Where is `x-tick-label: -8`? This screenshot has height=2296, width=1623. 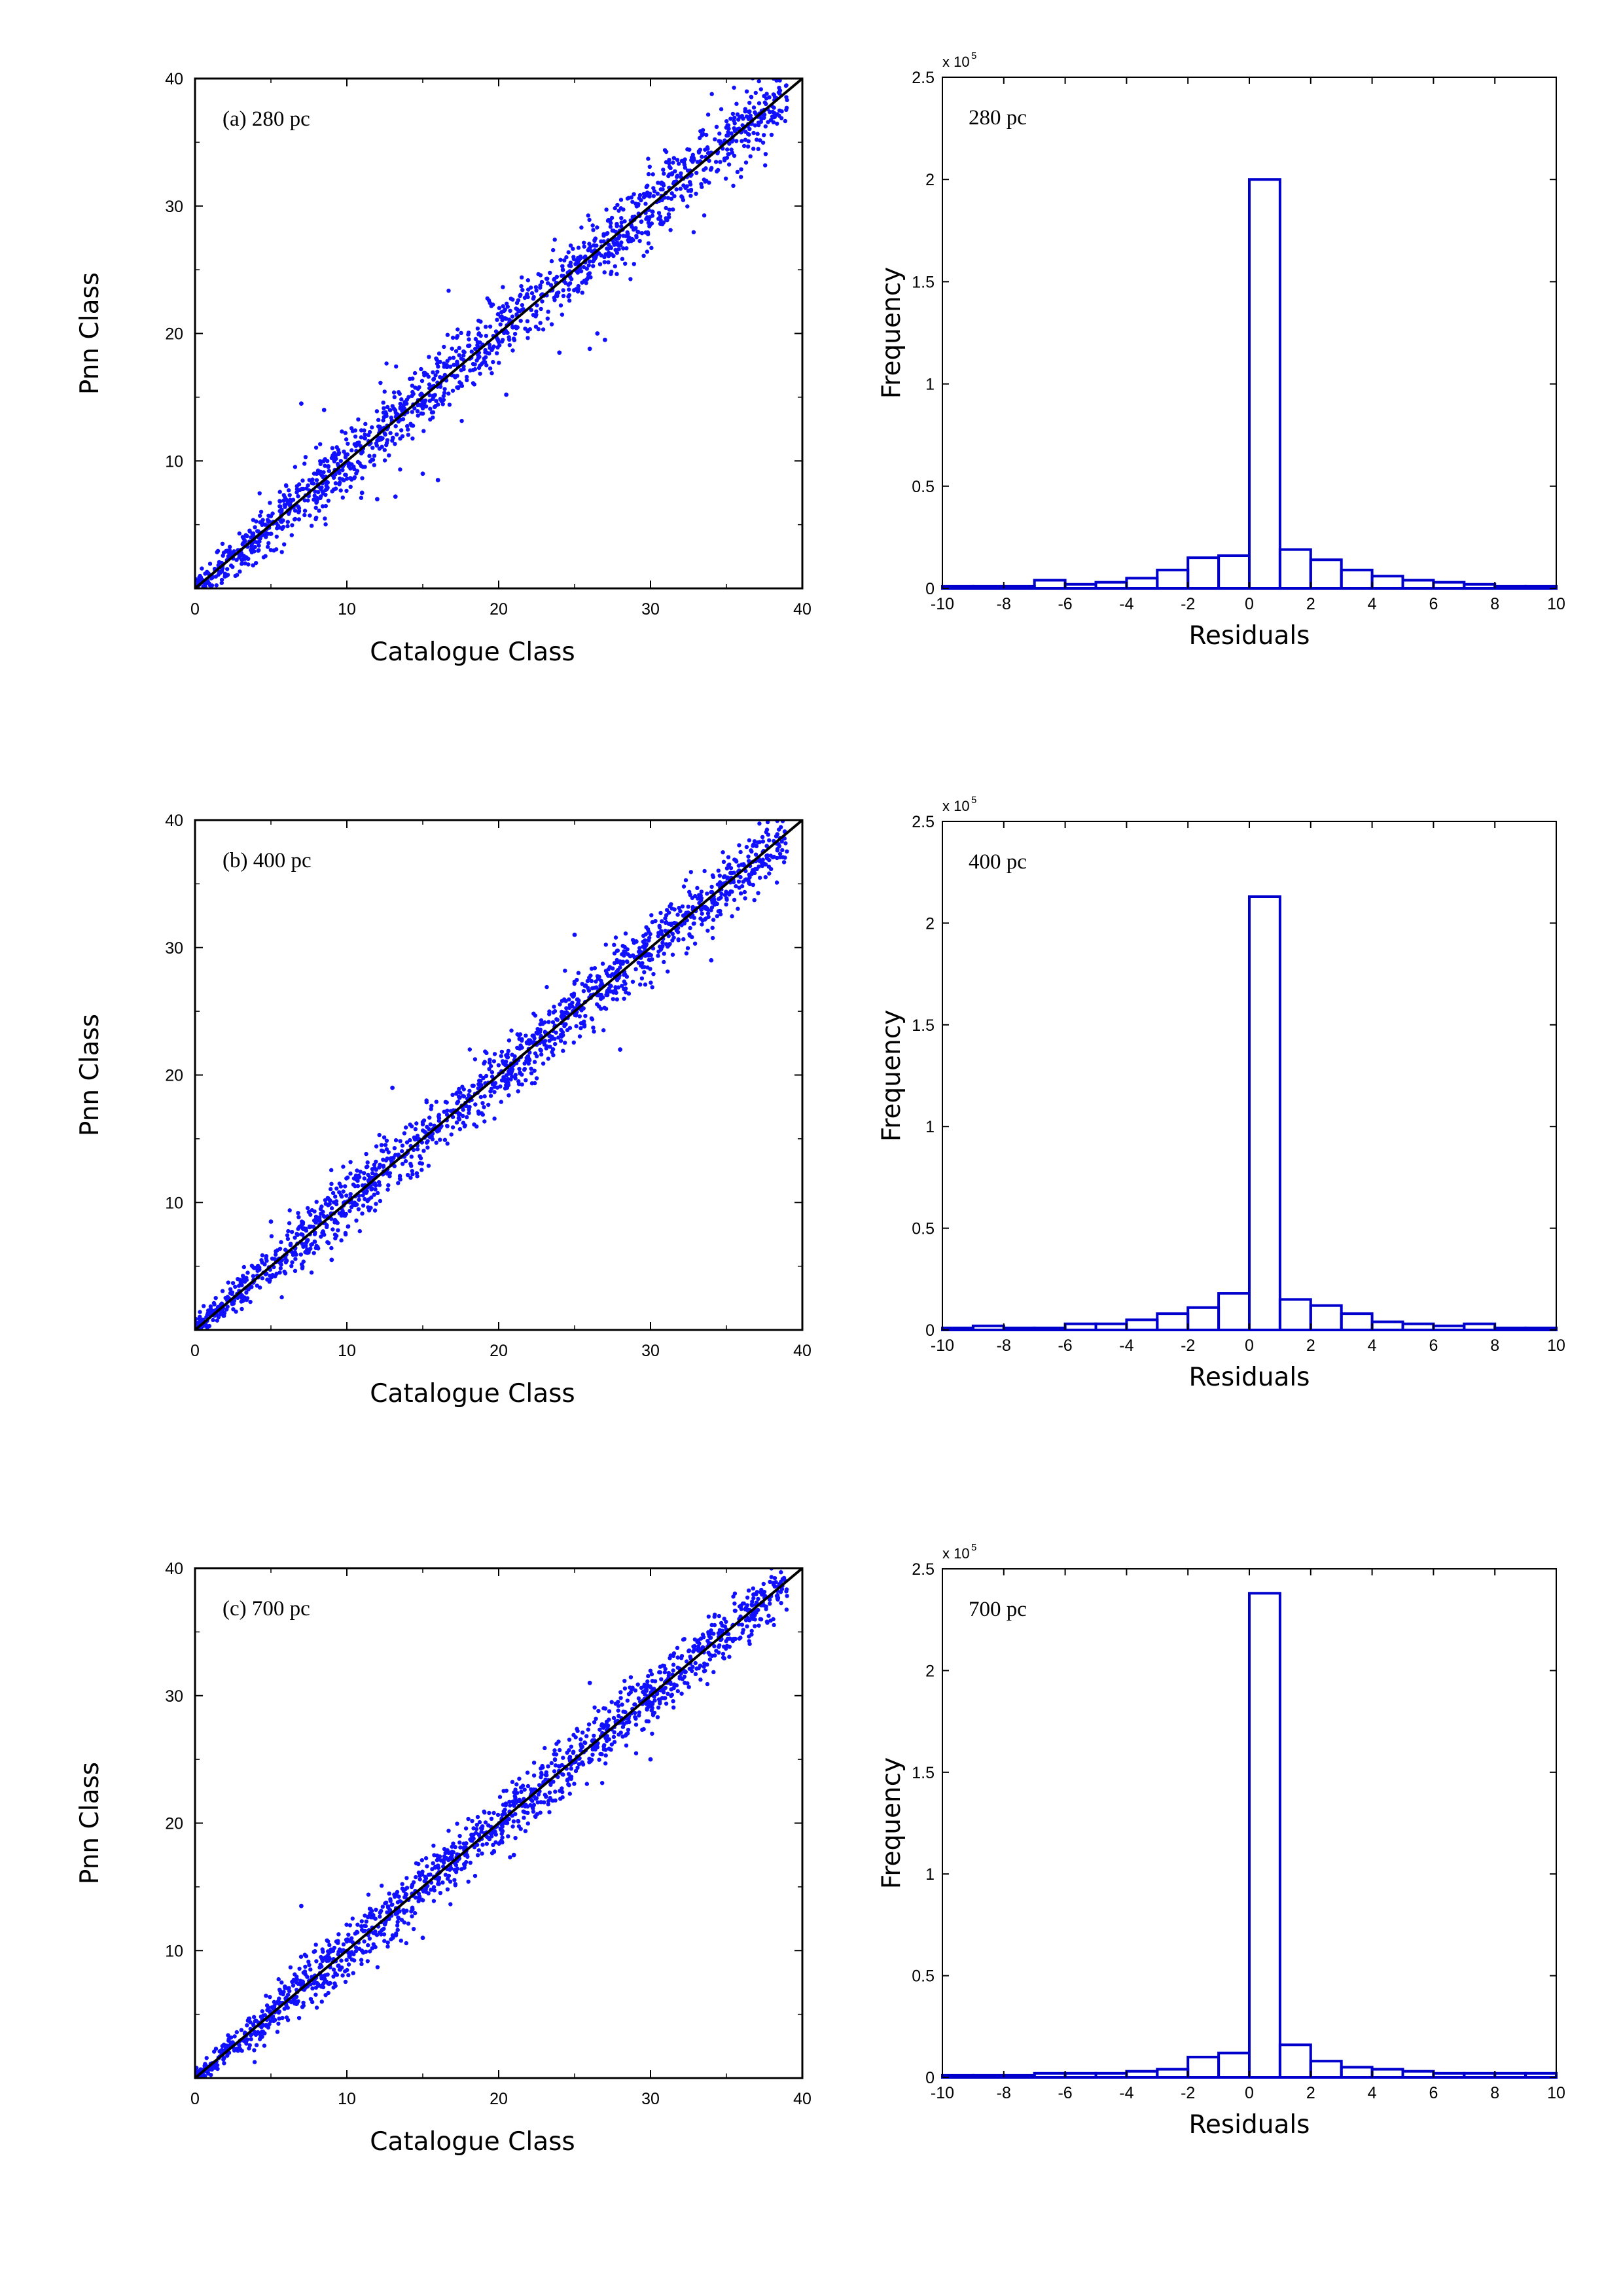 x-tick-label: -8 is located at coordinates (1004, 604).